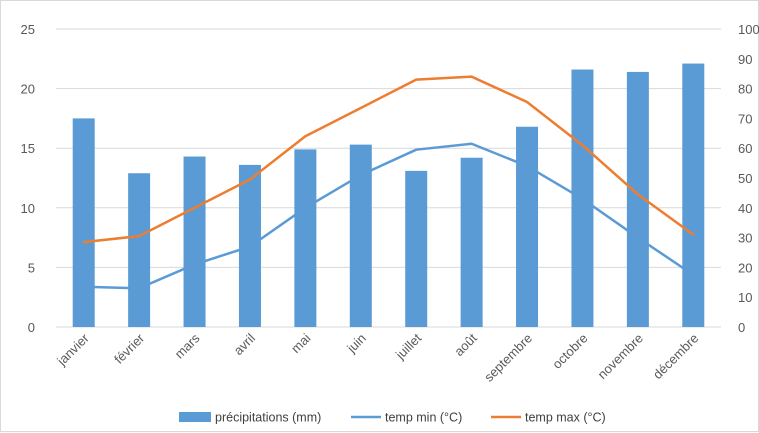 The image size is (759, 433). Describe the element at coordinates (745, 267) in the screenshot. I see `y-right-tick-label: 20` at that location.